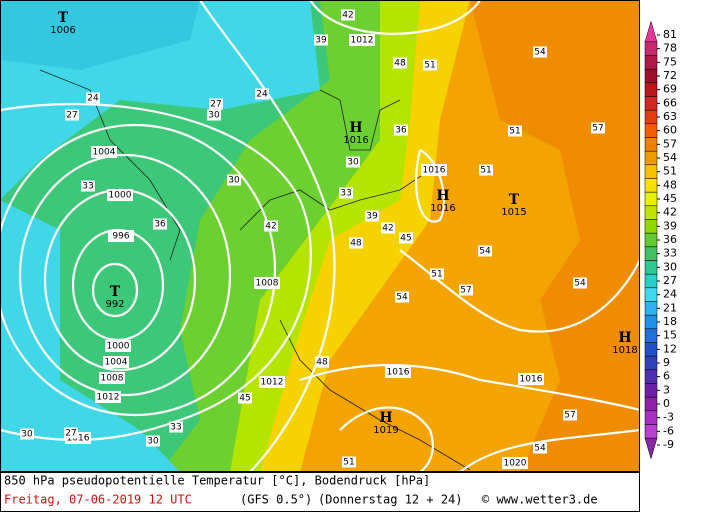 The height and width of the screenshot is (513, 704). I want to click on pressure-center-value: 1016, so click(442, 208).